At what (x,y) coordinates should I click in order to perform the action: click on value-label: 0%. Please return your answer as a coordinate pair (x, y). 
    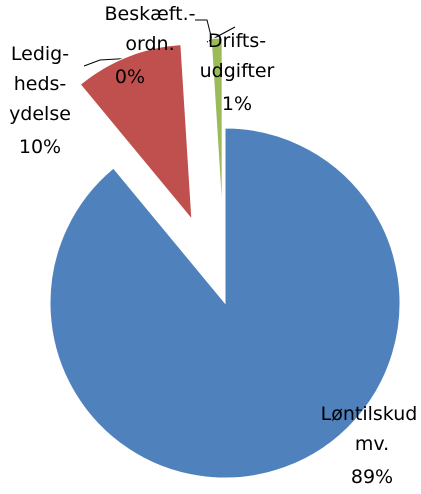
    Looking at the image, I should click on (130, 77).